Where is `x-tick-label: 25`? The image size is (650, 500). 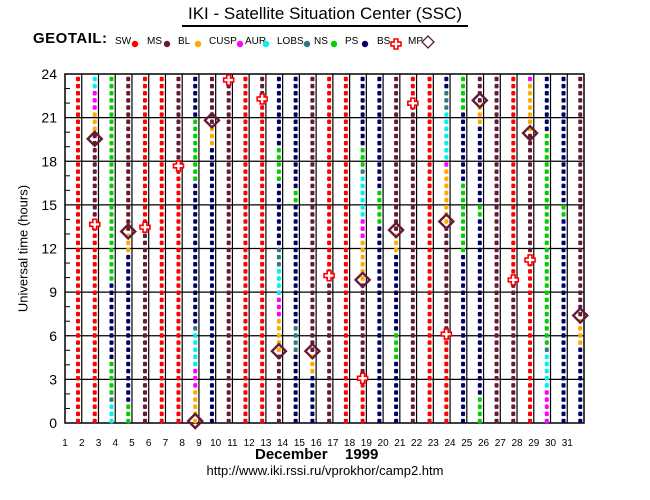
x-tick-label: 25 is located at coordinates (467, 443).